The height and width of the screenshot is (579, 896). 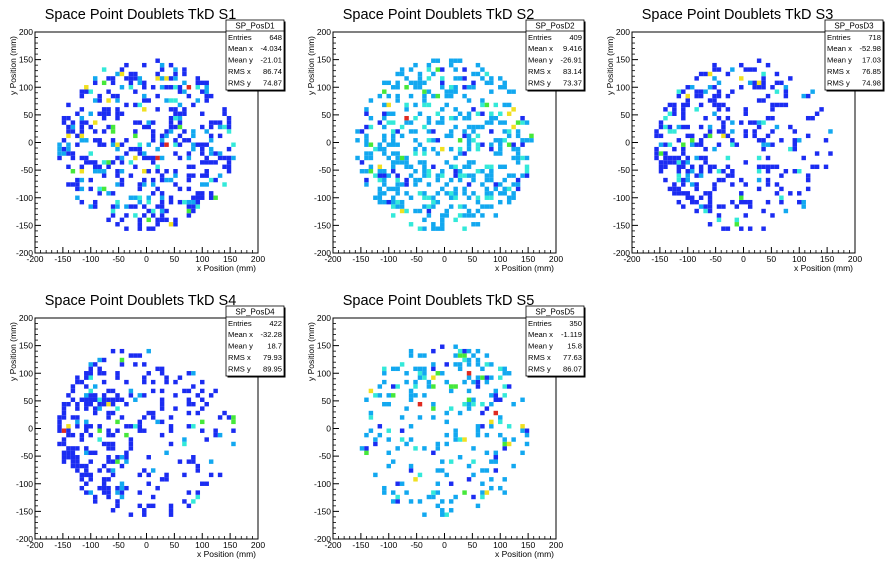 I want to click on y-tick-label: -100, so click(x=24, y=198).